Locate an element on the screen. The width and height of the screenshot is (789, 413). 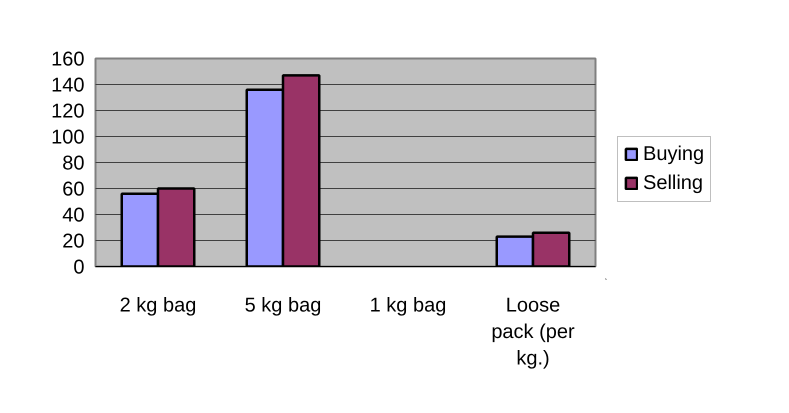
y-tick-label: 20 is located at coordinates (73, 241).